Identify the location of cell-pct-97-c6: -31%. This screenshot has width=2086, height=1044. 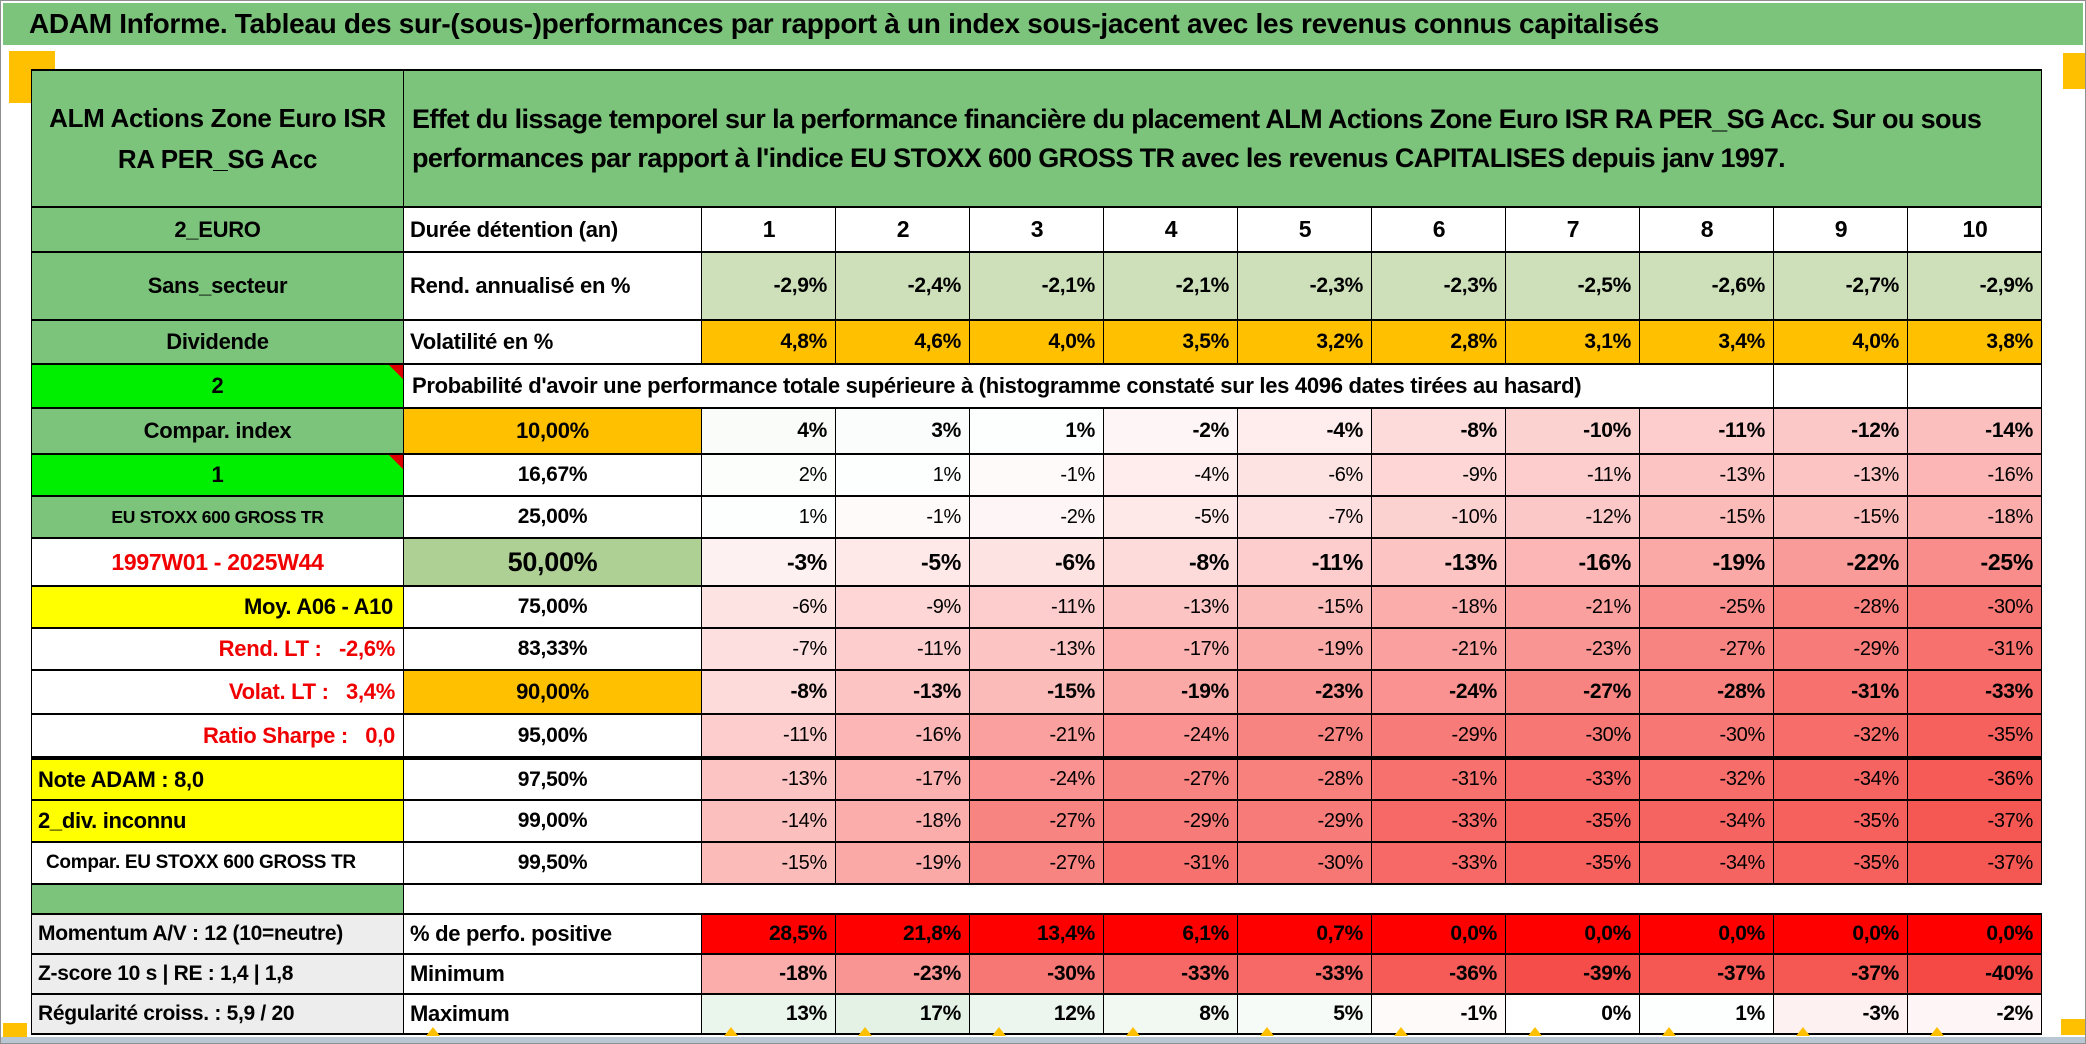
(1438, 779).